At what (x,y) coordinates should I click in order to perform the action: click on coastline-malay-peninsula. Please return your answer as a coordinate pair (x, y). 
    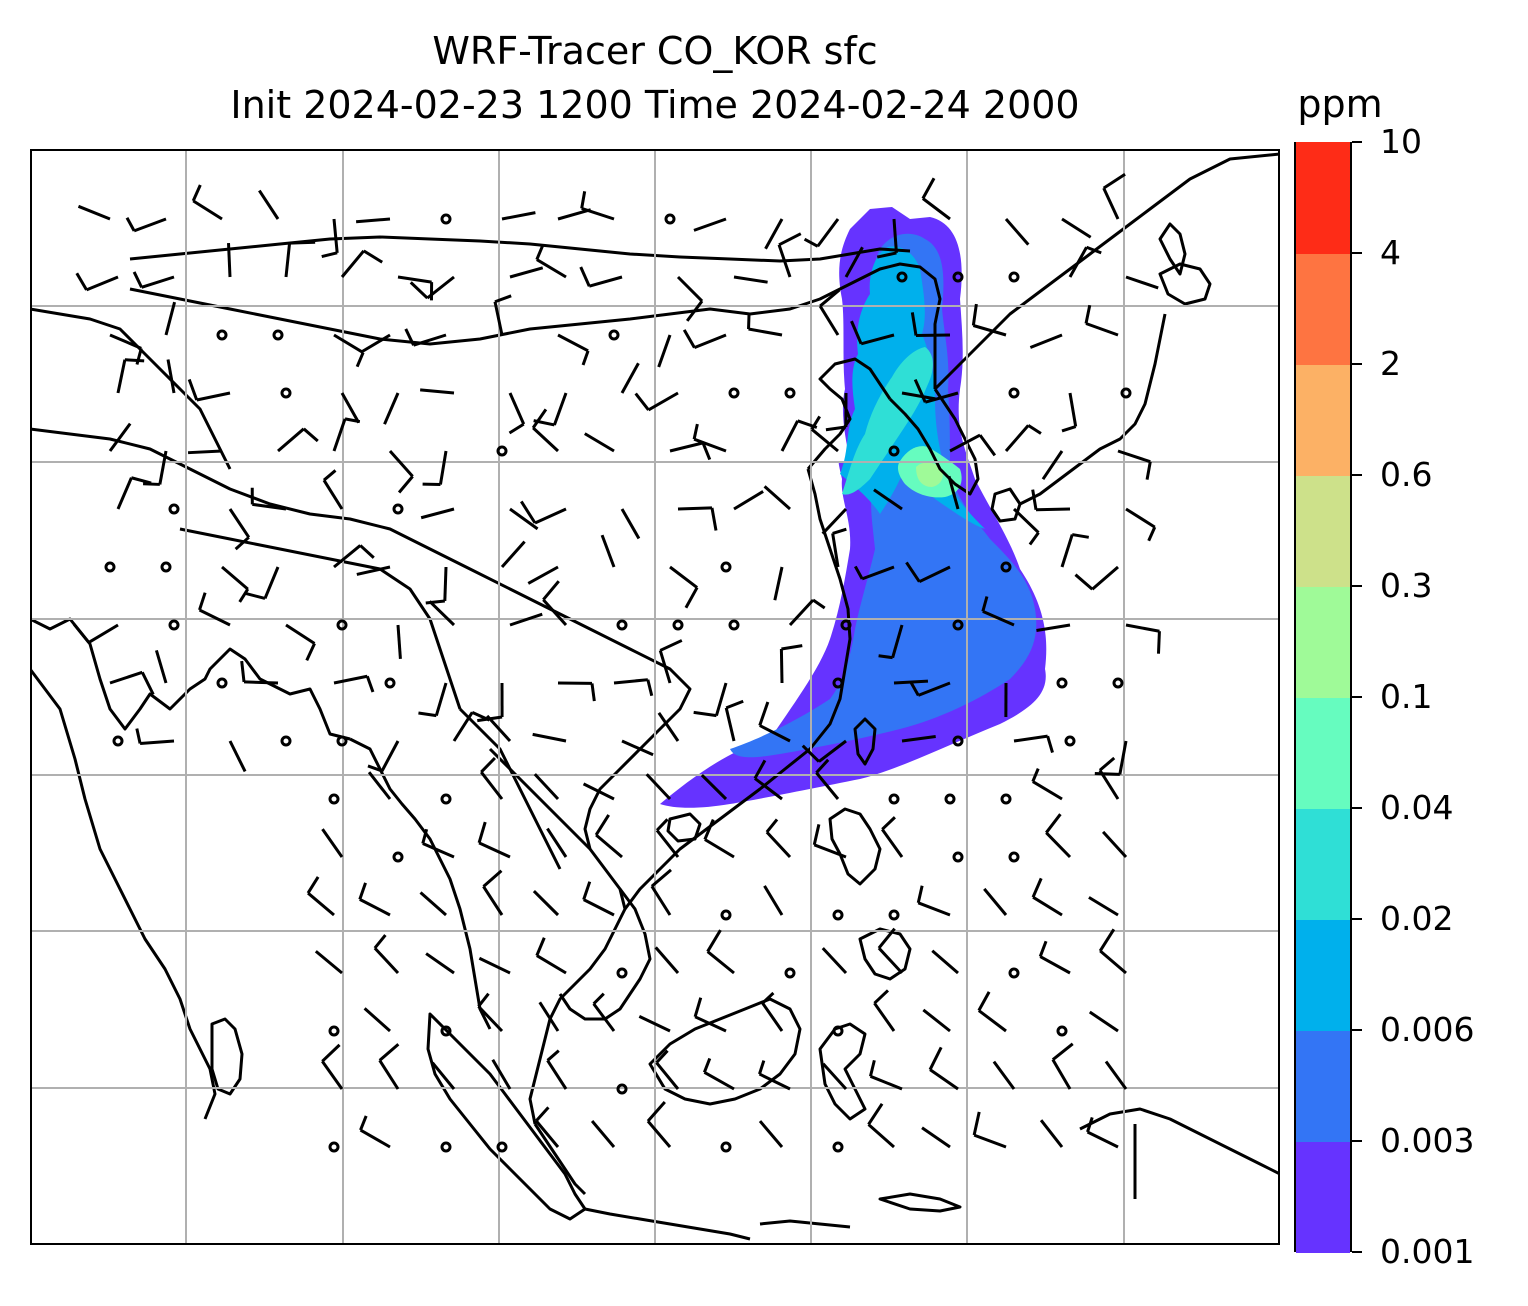
    Looking at the image, I should click on (560, 1159).